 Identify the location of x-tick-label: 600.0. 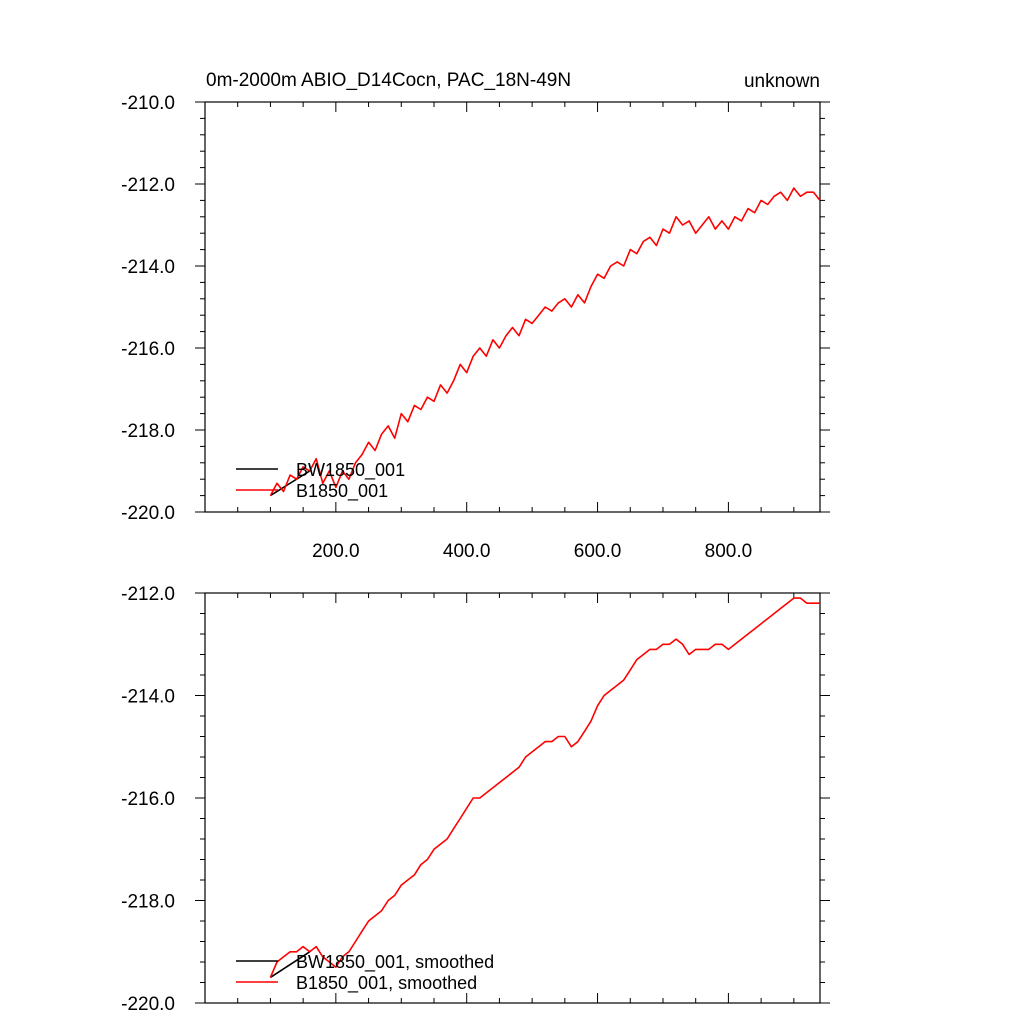
(598, 551).